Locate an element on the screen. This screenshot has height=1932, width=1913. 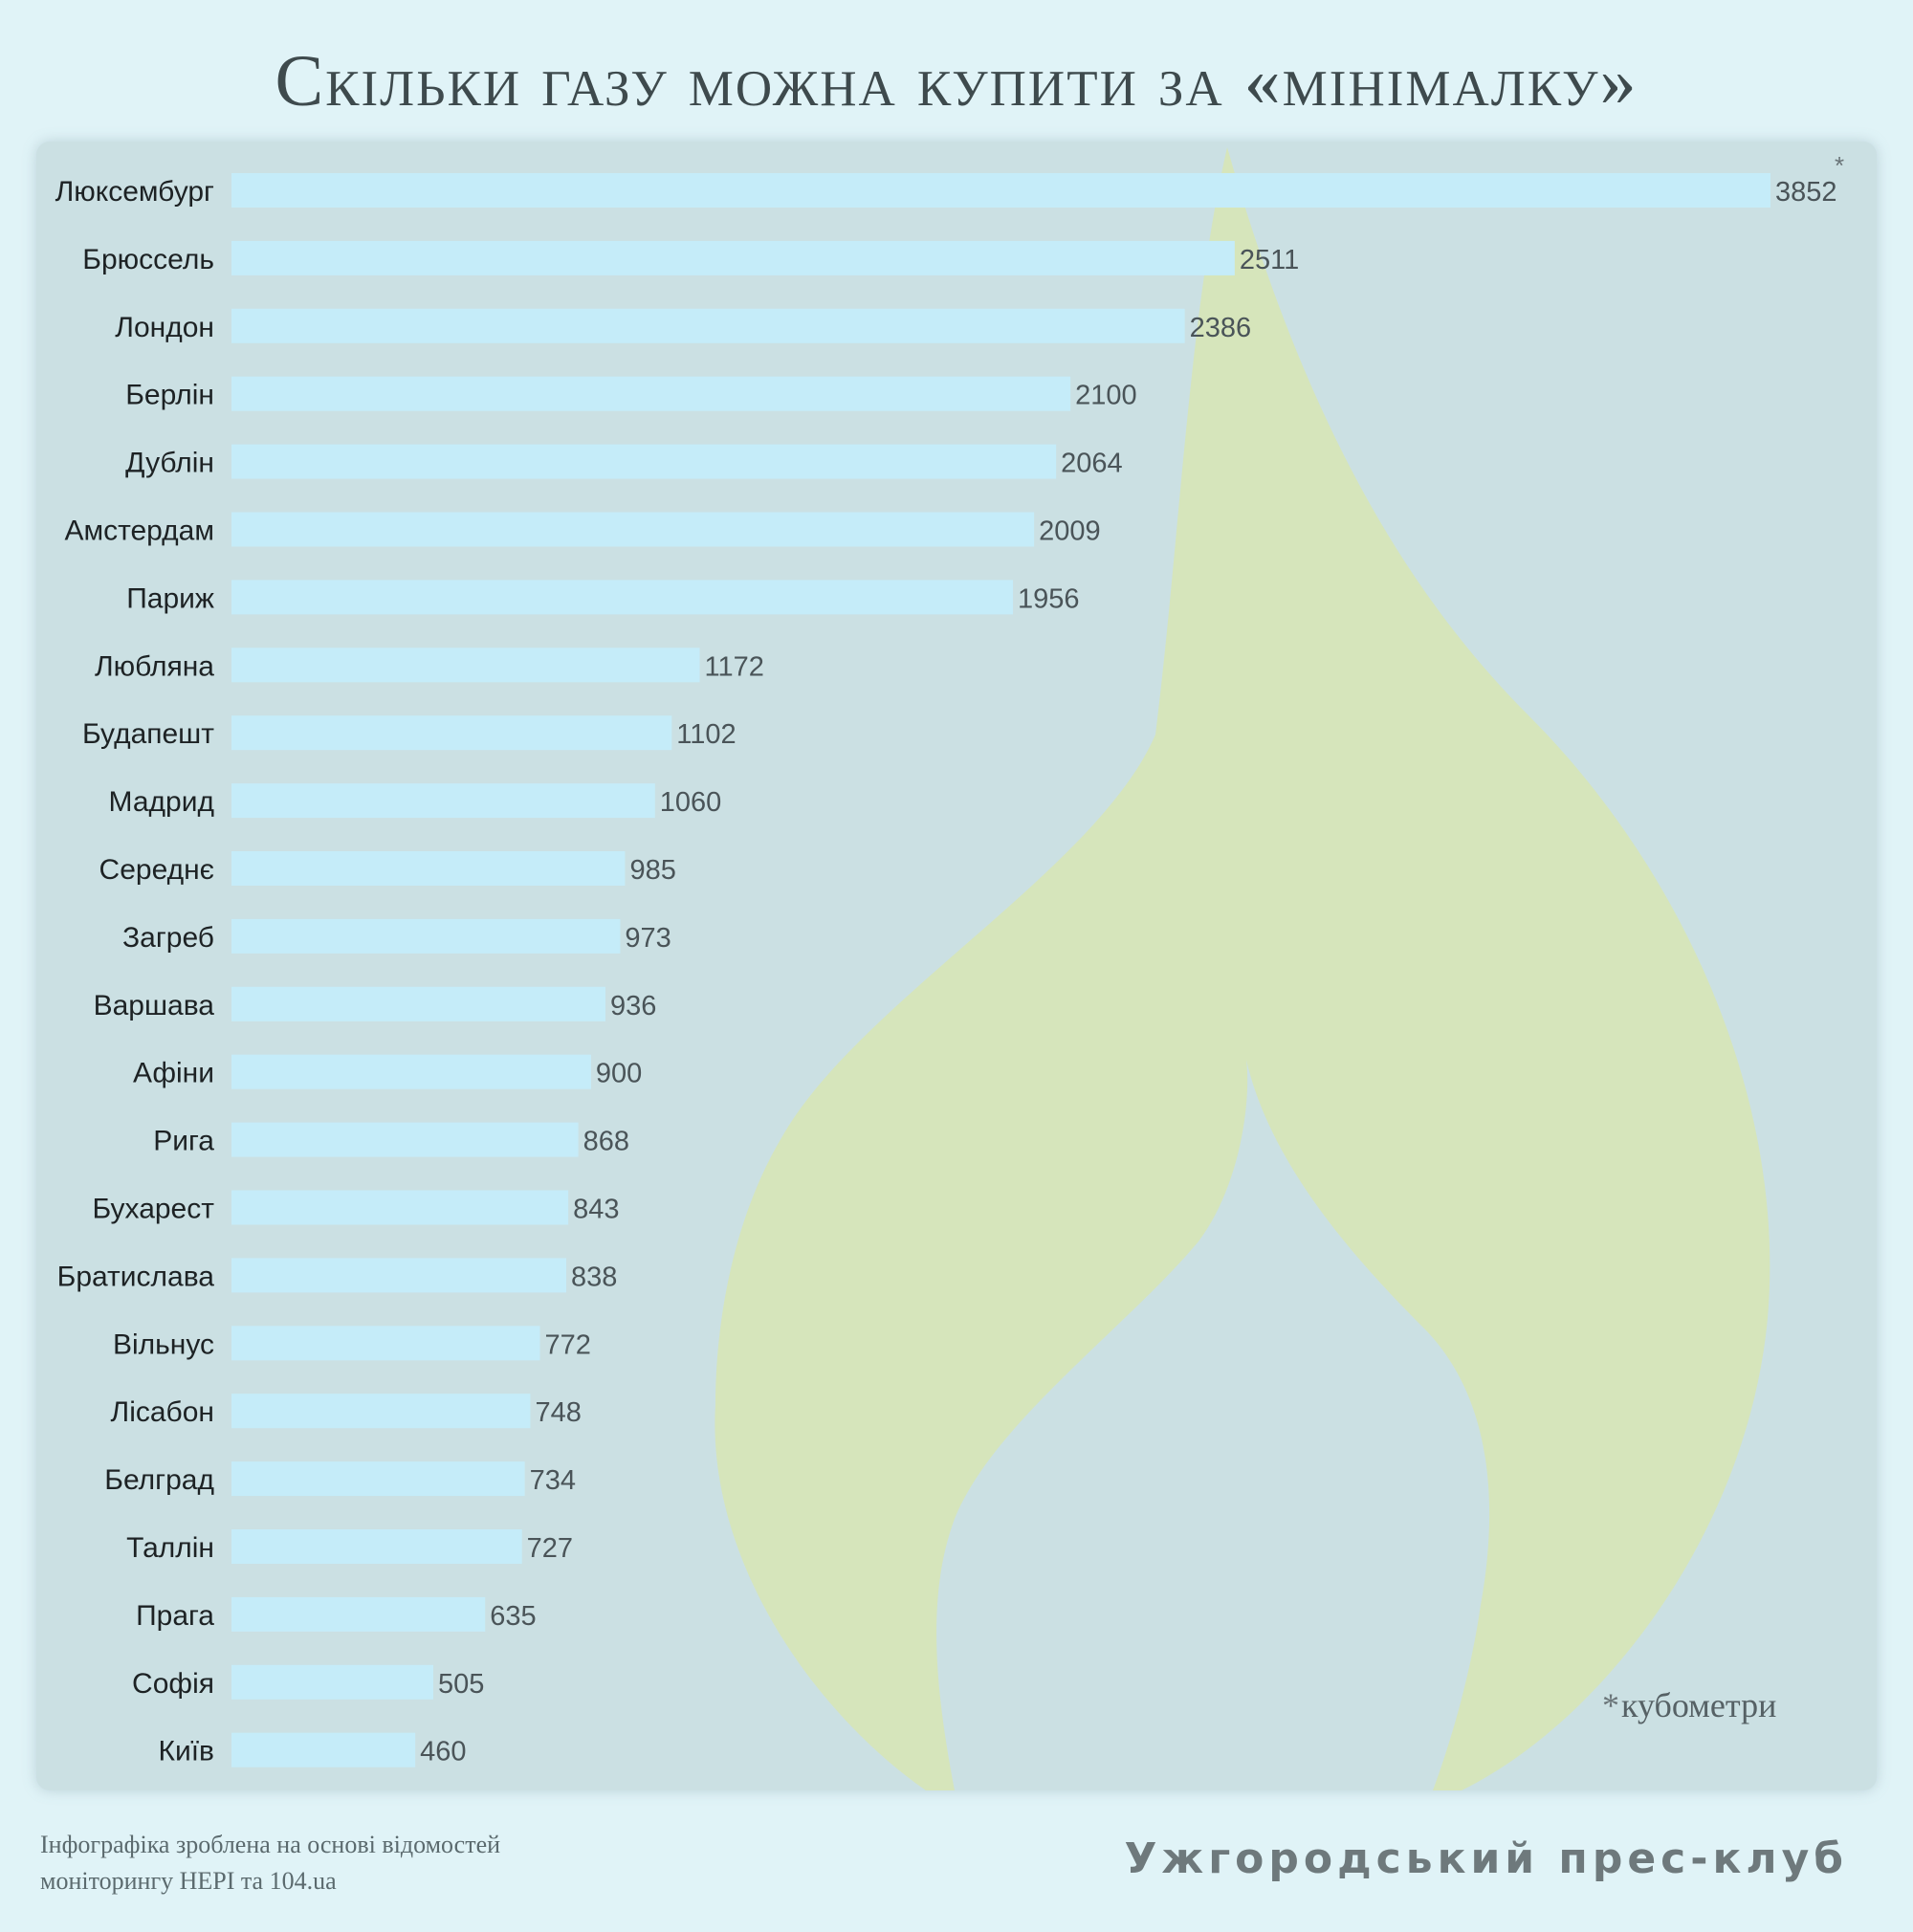
value-label: 936 is located at coordinates (633, 1006).